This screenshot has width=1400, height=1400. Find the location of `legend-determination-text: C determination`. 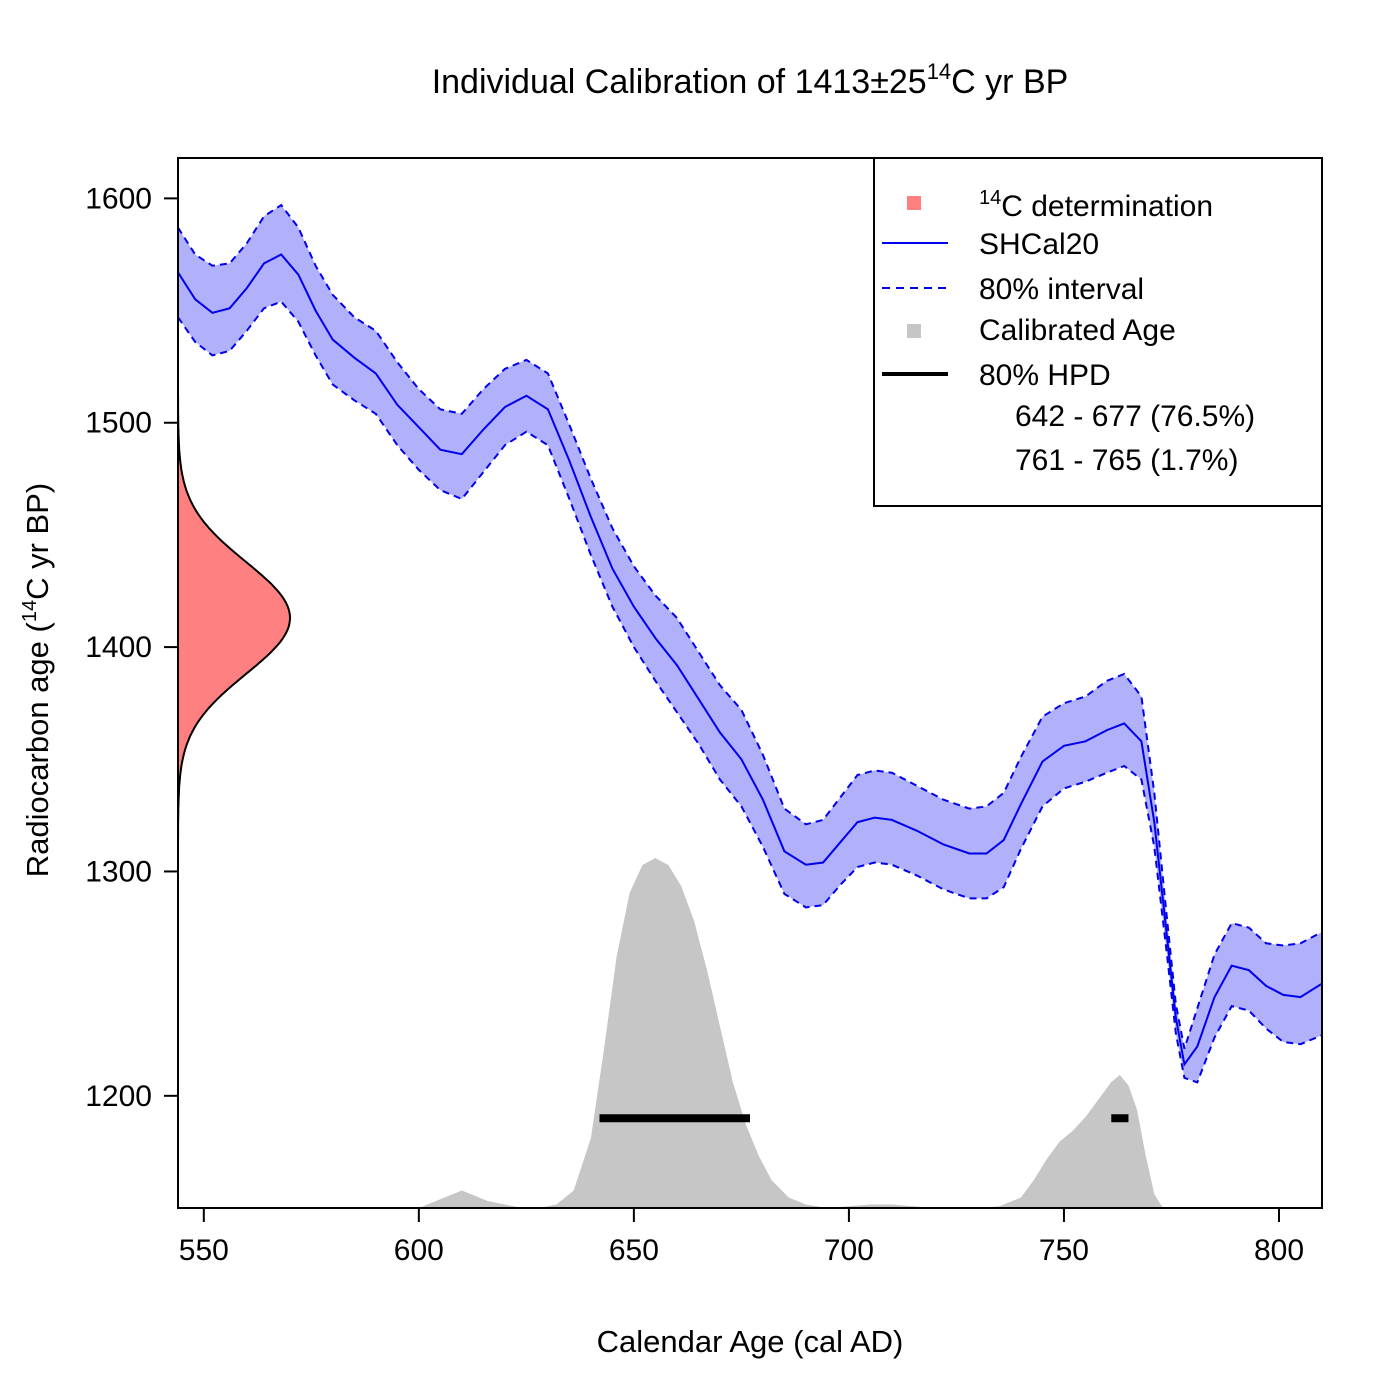

legend-determination-text: C determination is located at coordinates (1107, 206).